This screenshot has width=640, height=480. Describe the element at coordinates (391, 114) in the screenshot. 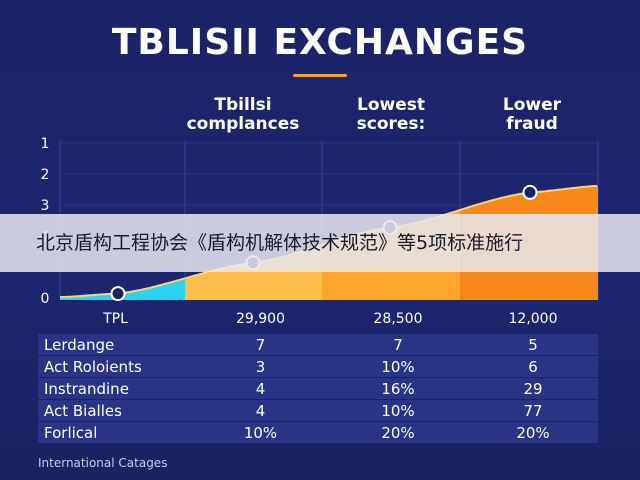

I see `column-header-lowest-scores: Lowest scores:` at that location.